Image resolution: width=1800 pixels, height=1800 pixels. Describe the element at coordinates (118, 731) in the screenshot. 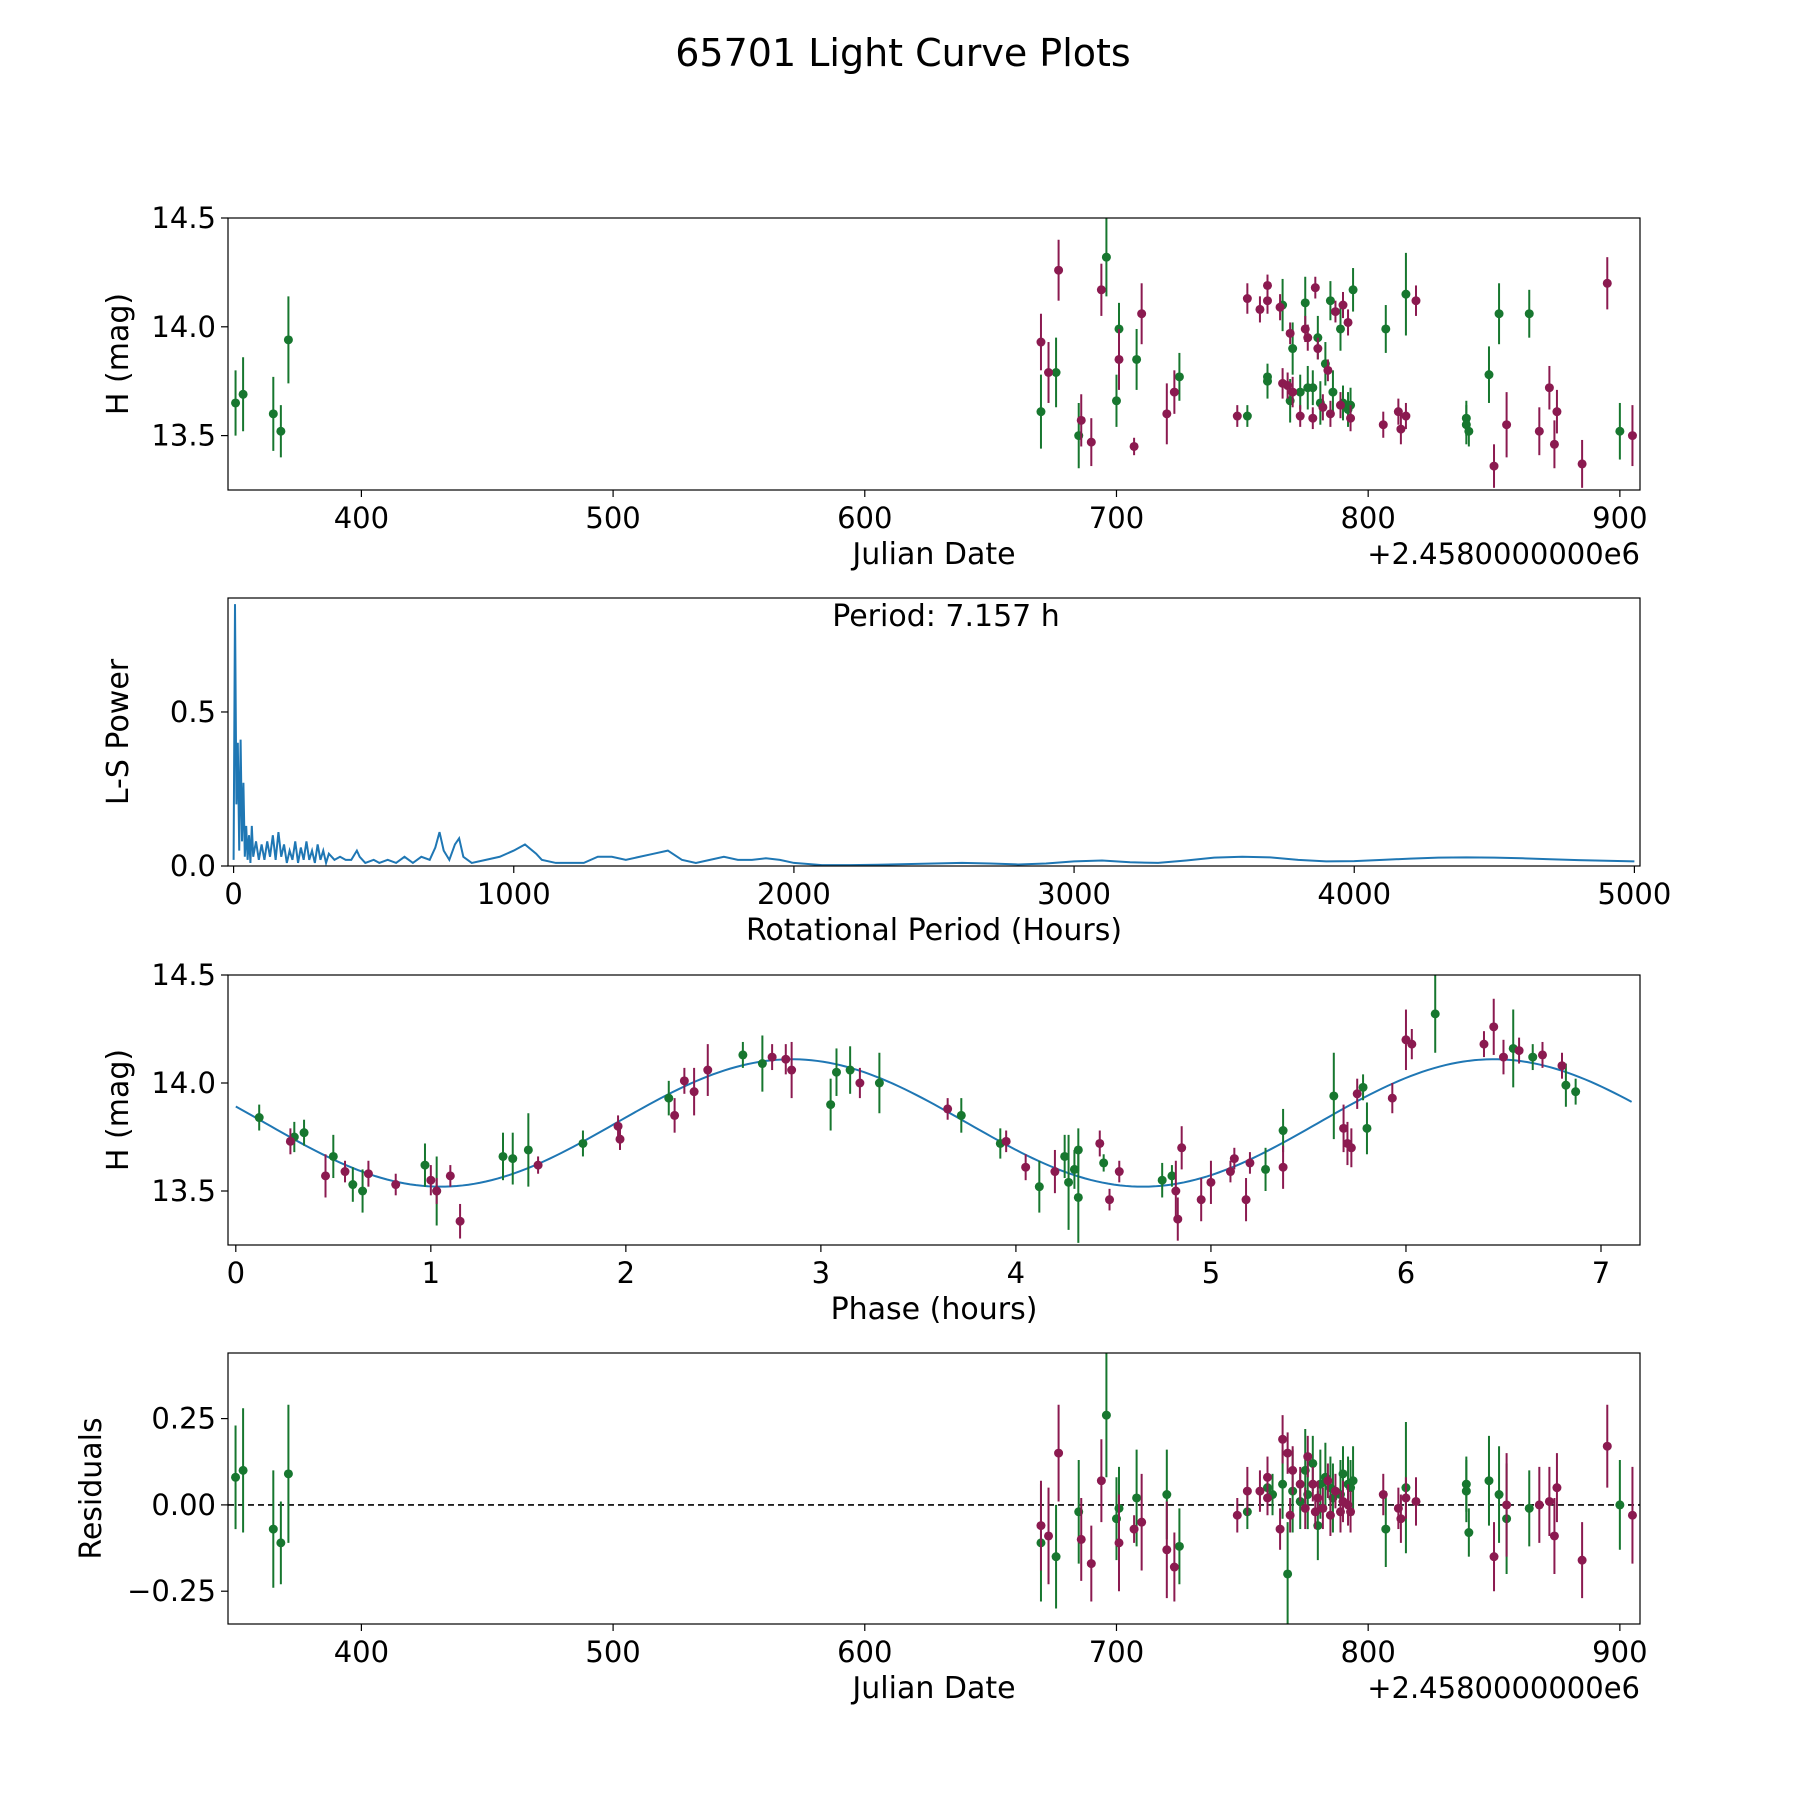

I see `periodogram-ylabel: L-S Power` at that location.